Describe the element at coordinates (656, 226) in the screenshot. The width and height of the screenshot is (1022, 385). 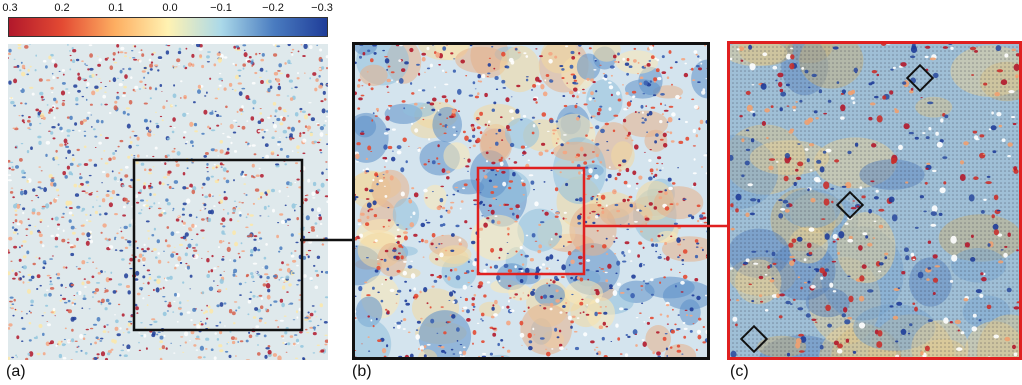
I see `connector-b-to-c` at that location.